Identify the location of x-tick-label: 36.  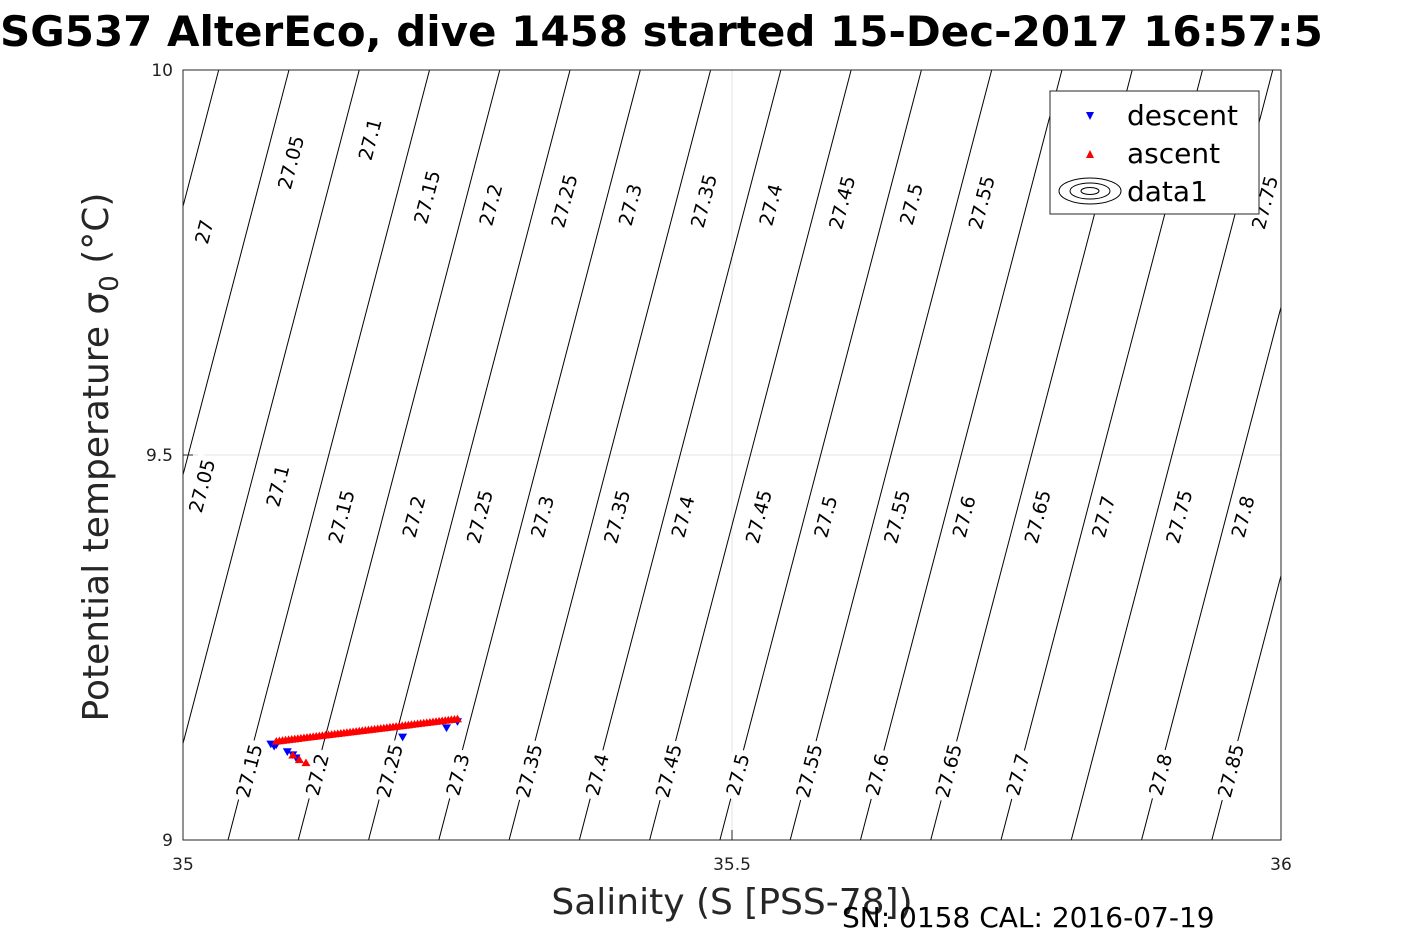
(1281, 865).